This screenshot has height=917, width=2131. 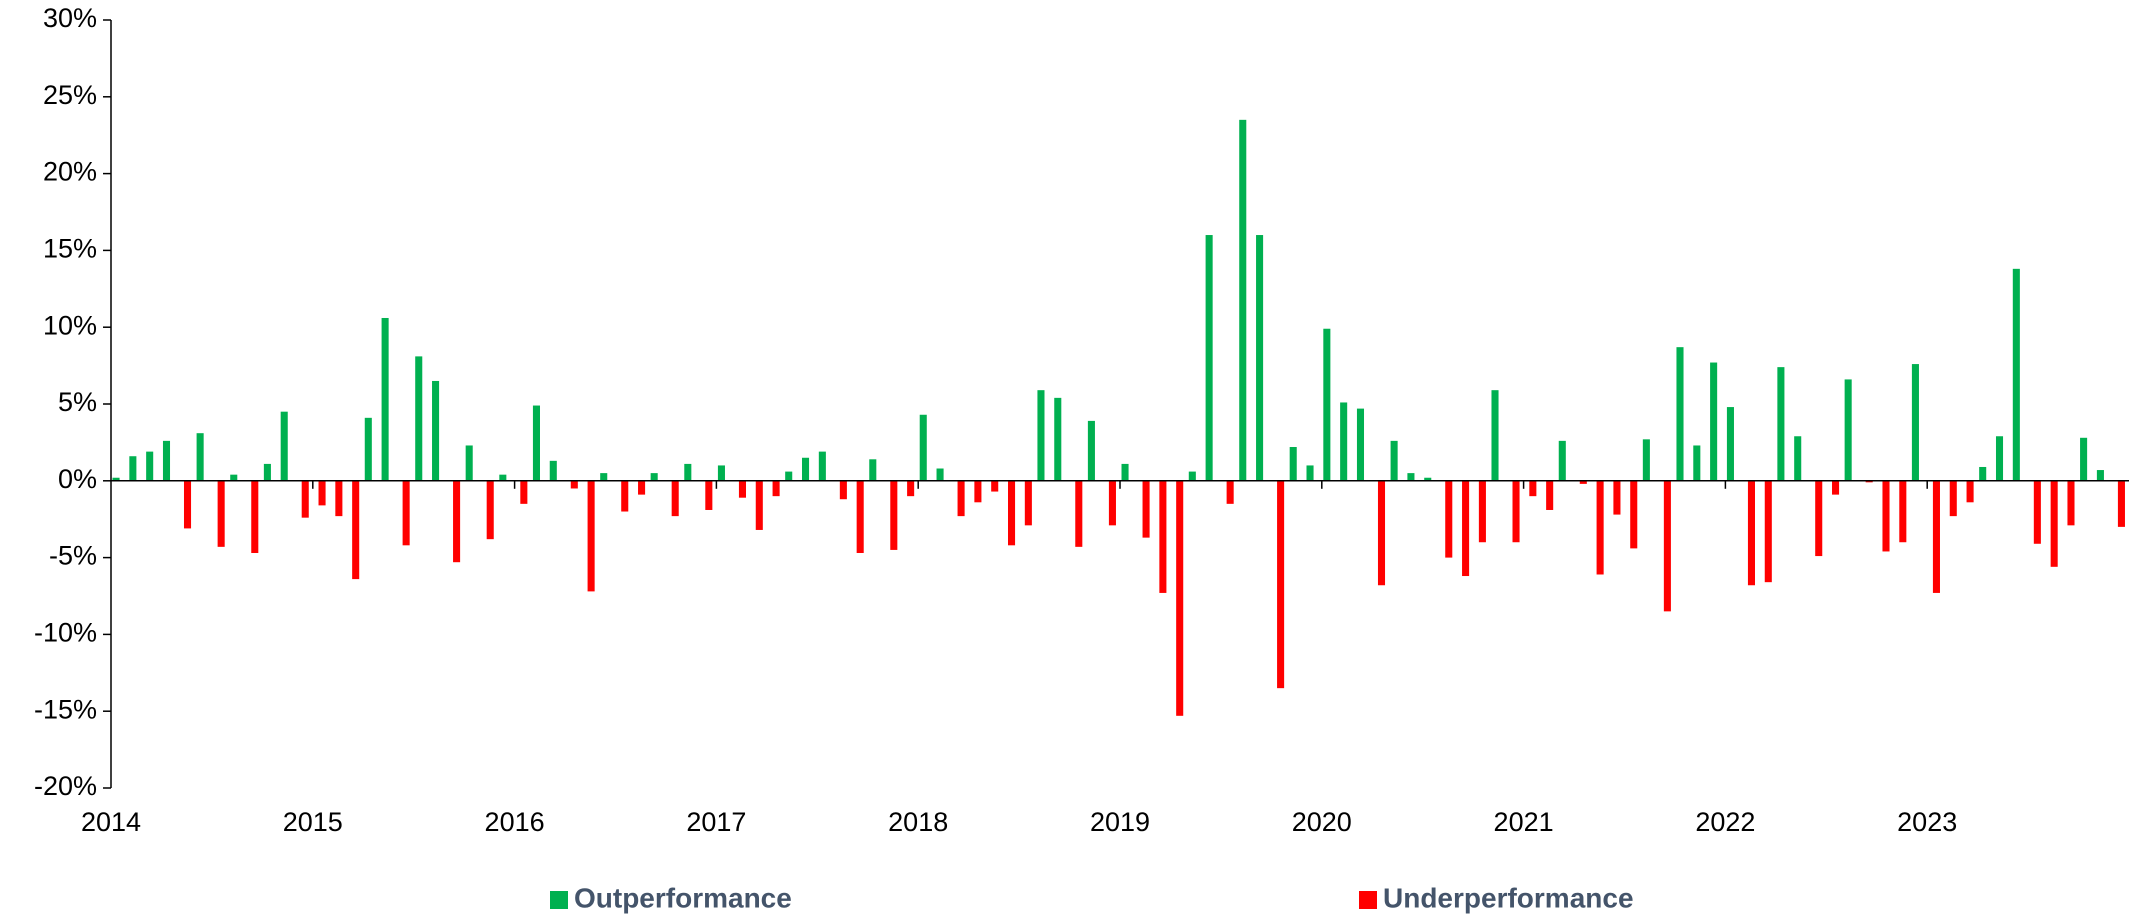 I want to click on x-tick-label: 2020, so click(x=1322, y=822).